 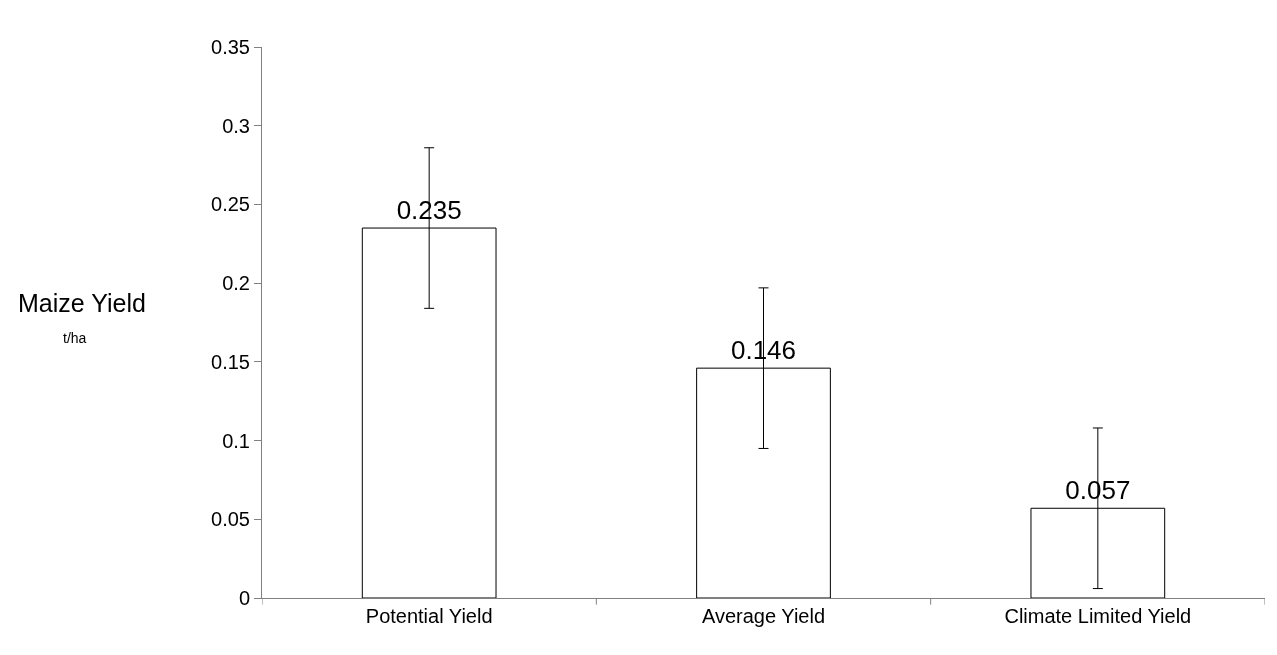 What do you see at coordinates (82, 303) in the screenshot?
I see `y-axis-title: Maize Yield` at bounding box center [82, 303].